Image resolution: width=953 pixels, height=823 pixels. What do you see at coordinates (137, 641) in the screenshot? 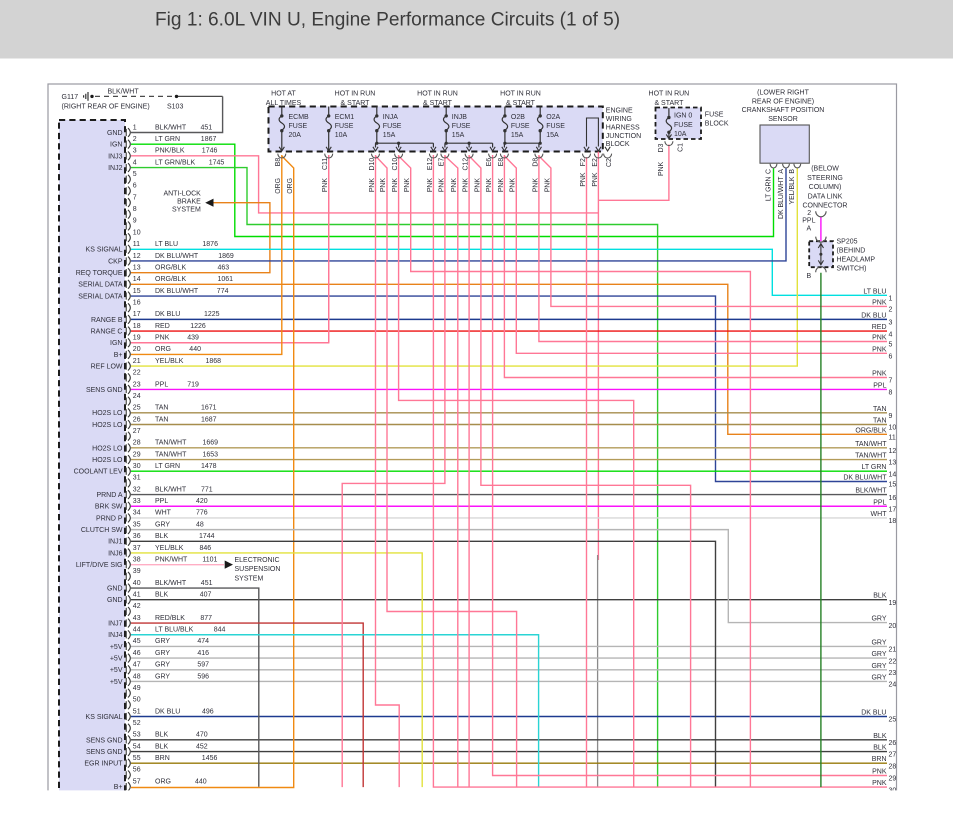
I see `svg-text: 45` at bounding box center [137, 641].